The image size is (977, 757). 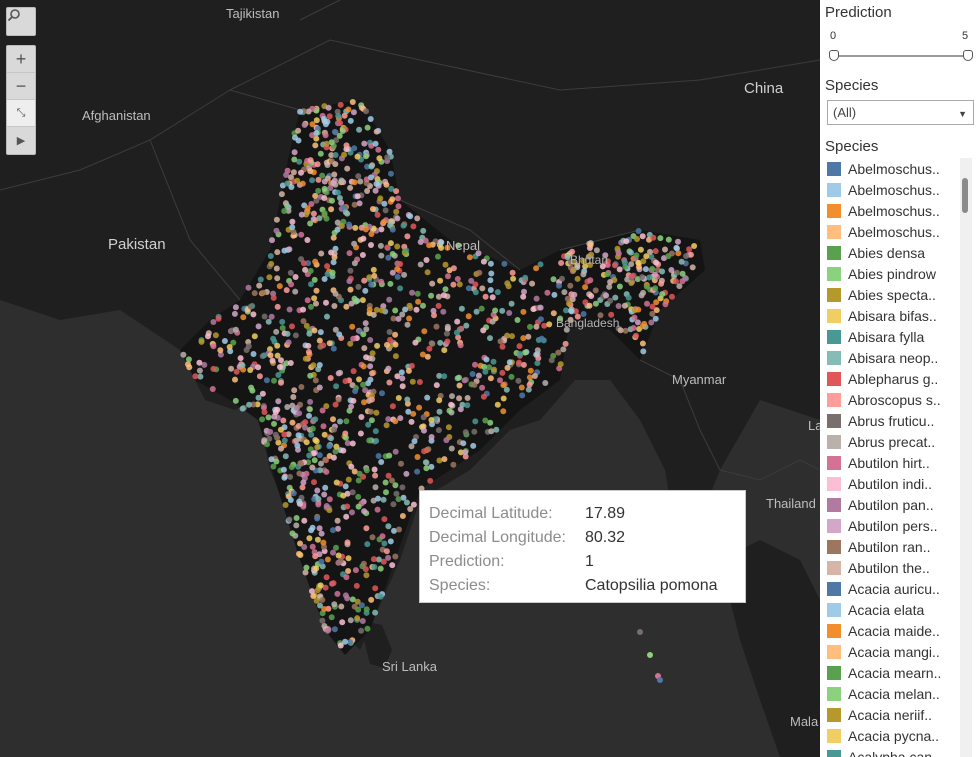 I want to click on legend-item: Abies densa, so click(x=900, y=252).